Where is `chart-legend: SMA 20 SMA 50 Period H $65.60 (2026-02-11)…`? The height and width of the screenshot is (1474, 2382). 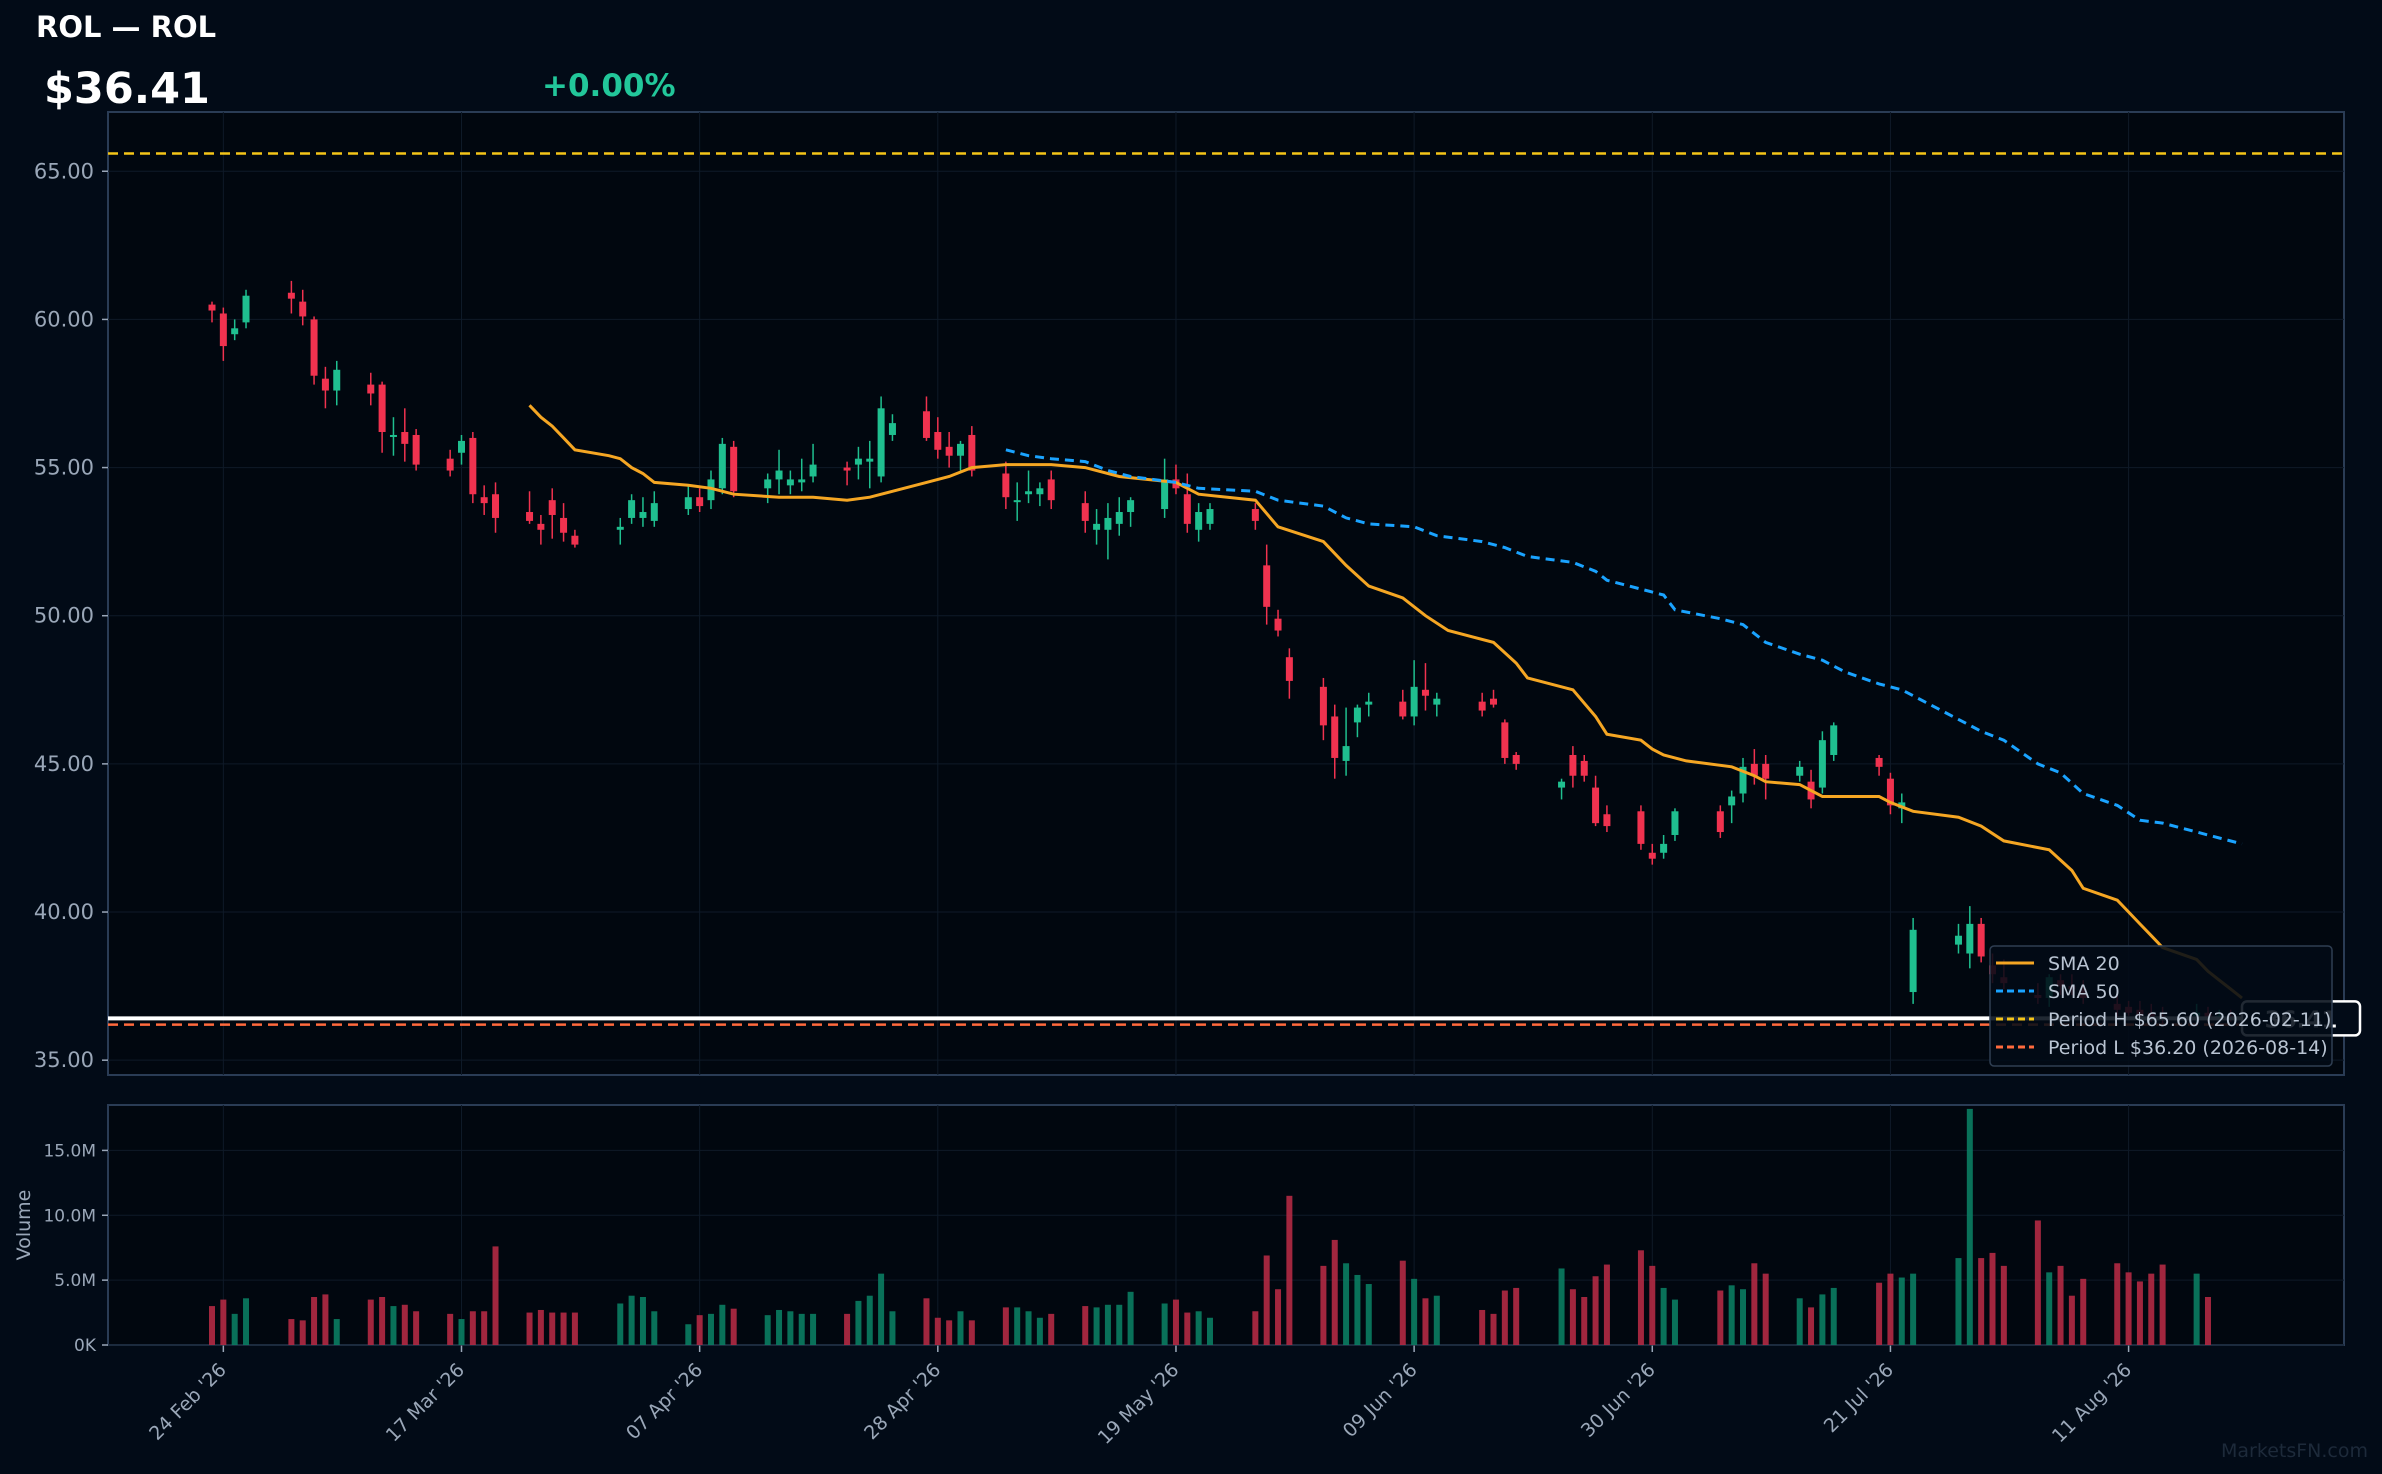
chart-legend: SMA 20 SMA 50 Period H $65.60 (2026-02-11)… is located at coordinates (2161, 1006).